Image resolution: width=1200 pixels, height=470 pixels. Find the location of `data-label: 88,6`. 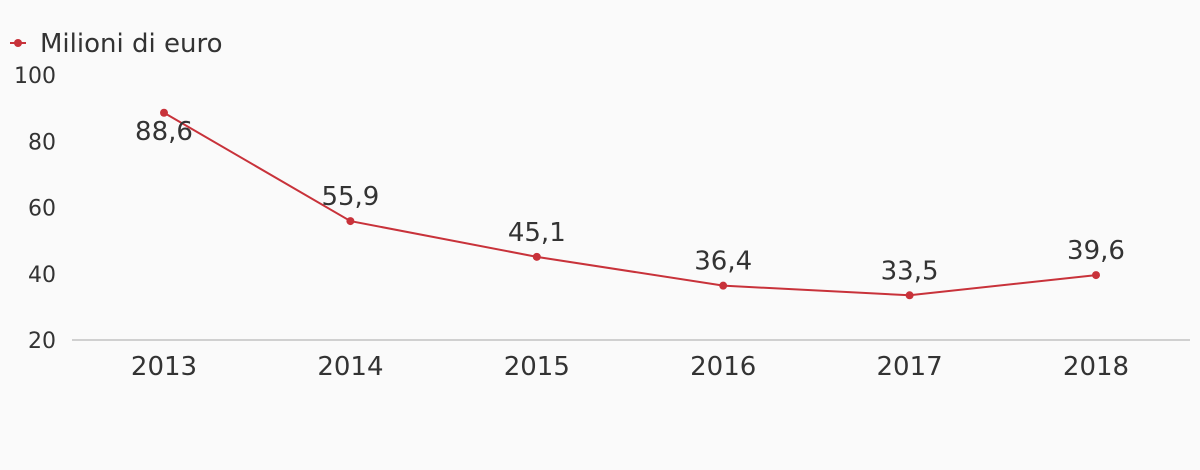

data-label: 88,6 is located at coordinates (164, 132).